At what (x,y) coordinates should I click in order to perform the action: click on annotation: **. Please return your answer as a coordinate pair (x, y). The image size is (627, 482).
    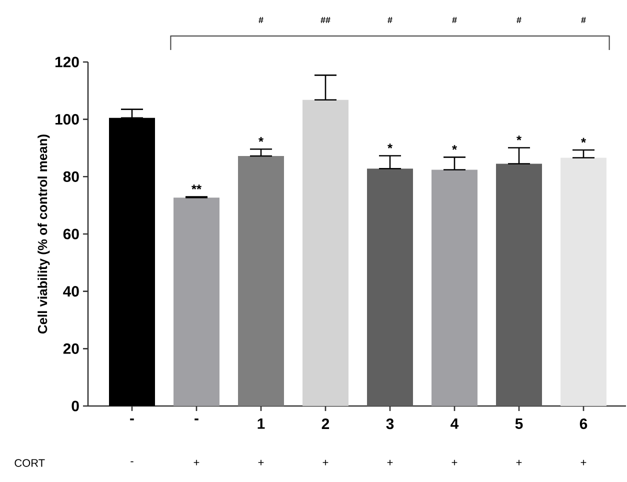
    Looking at the image, I should click on (196, 187).